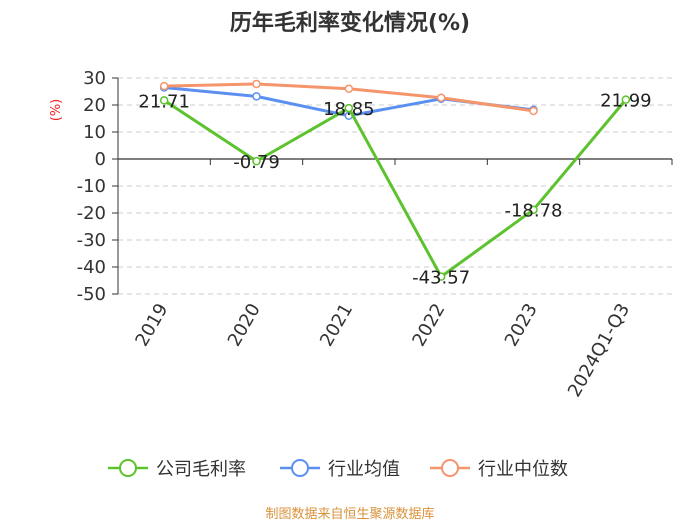 Image resolution: width=700 pixels, height=525 pixels. What do you see at coordinates (364, 469) in the screenshot?
I see `legend-label: 行业均值` at bounding box center [364, 469].